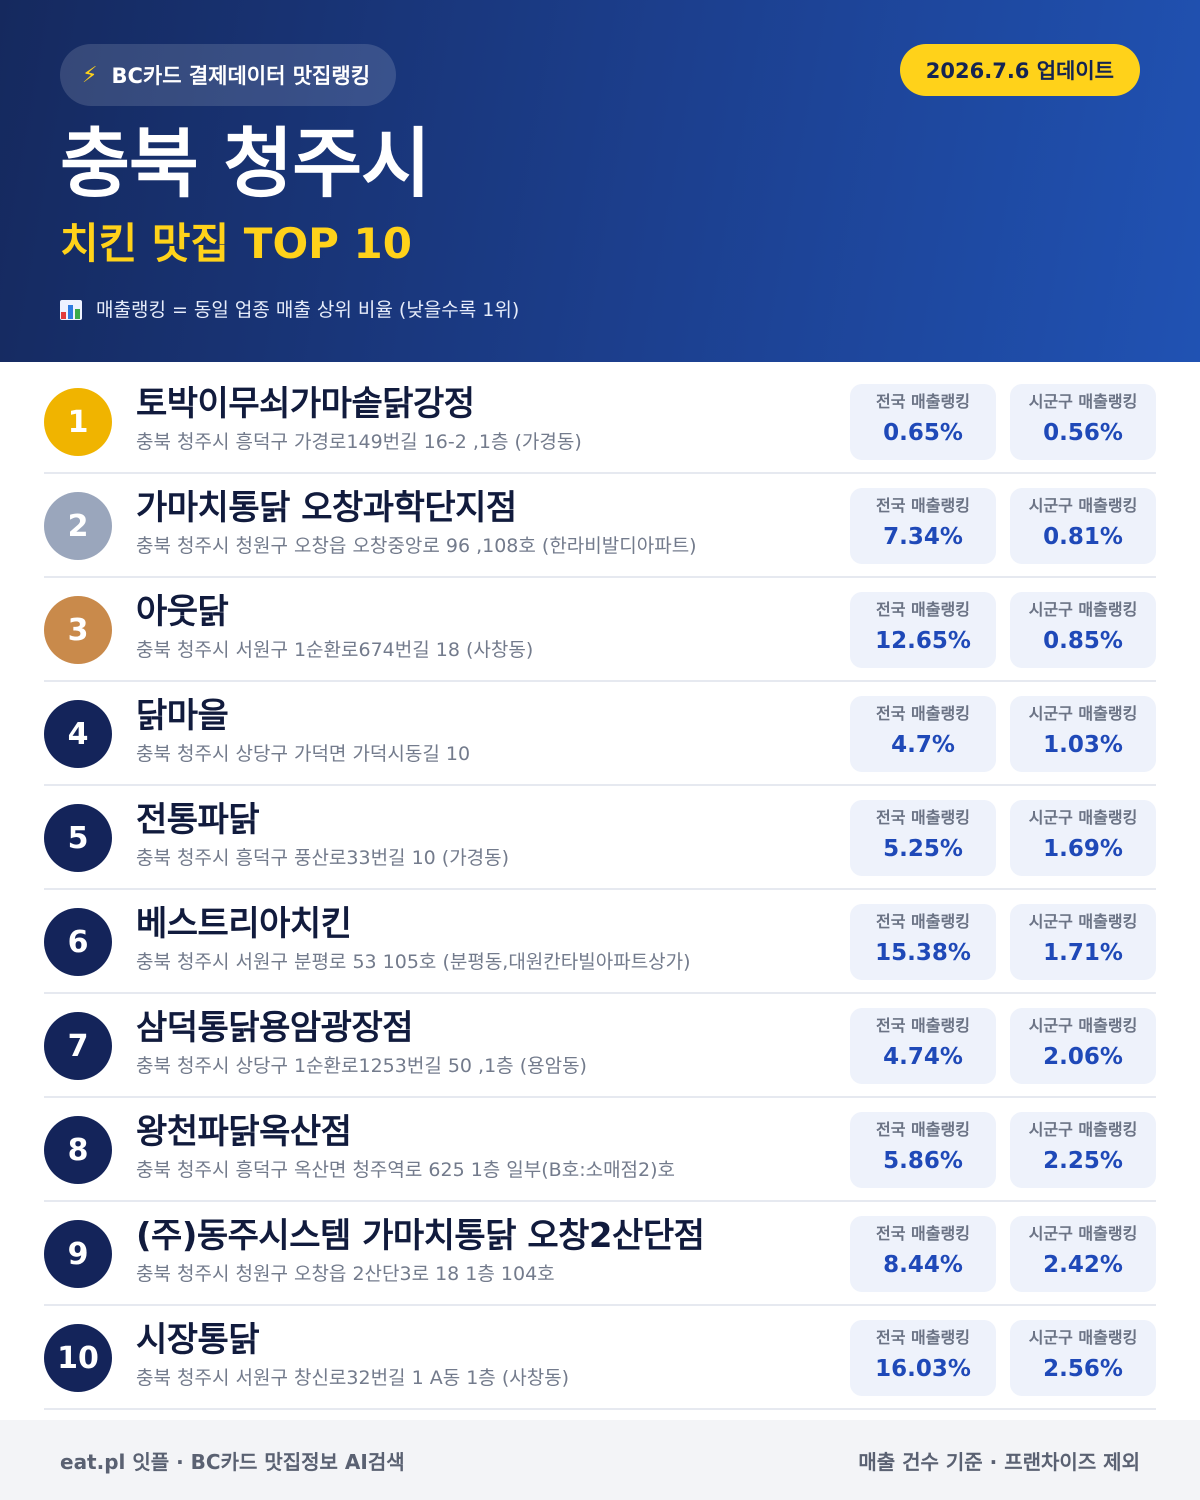 This screenshot has width=1200, height=1500. I want to click on restaurant-name: 삼덕통닭용암광장점, so click(275, 1028).